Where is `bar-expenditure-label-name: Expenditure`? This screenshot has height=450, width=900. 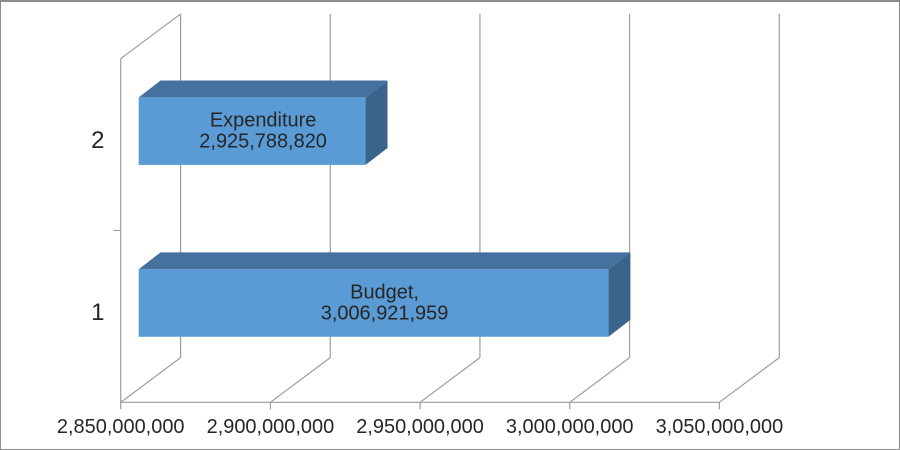 bar-expenditure-label-name: Expenditure is located at coordinates (263, 121).